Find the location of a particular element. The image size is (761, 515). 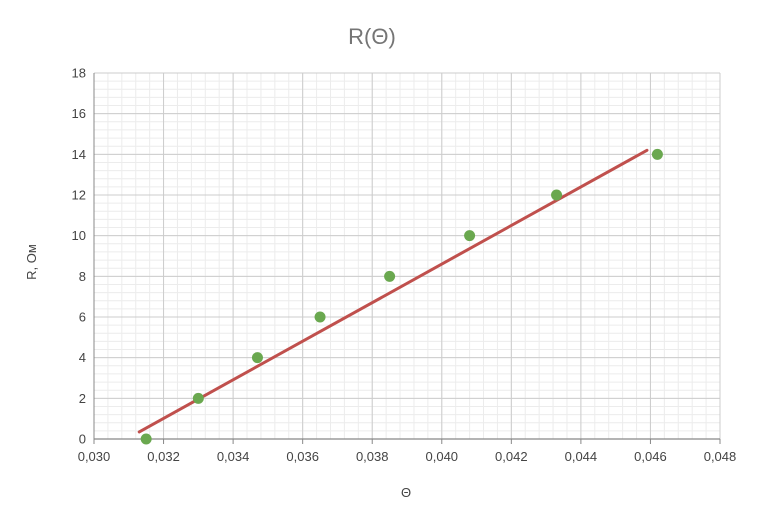

x-tick-label: 0,042 is located at coordinates (511, 456).